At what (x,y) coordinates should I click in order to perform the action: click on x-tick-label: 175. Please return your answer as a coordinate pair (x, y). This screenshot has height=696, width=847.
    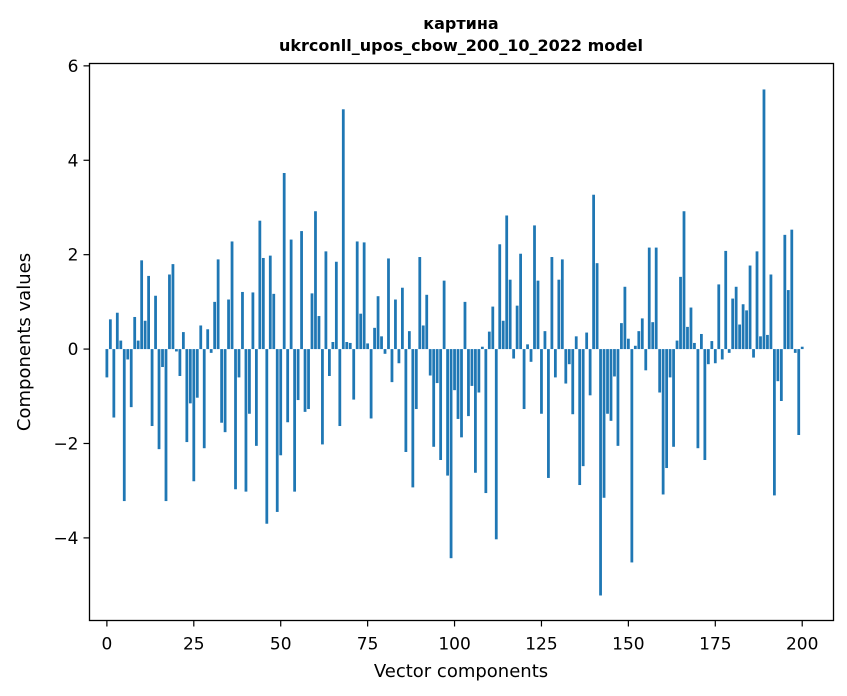
    Looking at the image, I should click on (715, 645).